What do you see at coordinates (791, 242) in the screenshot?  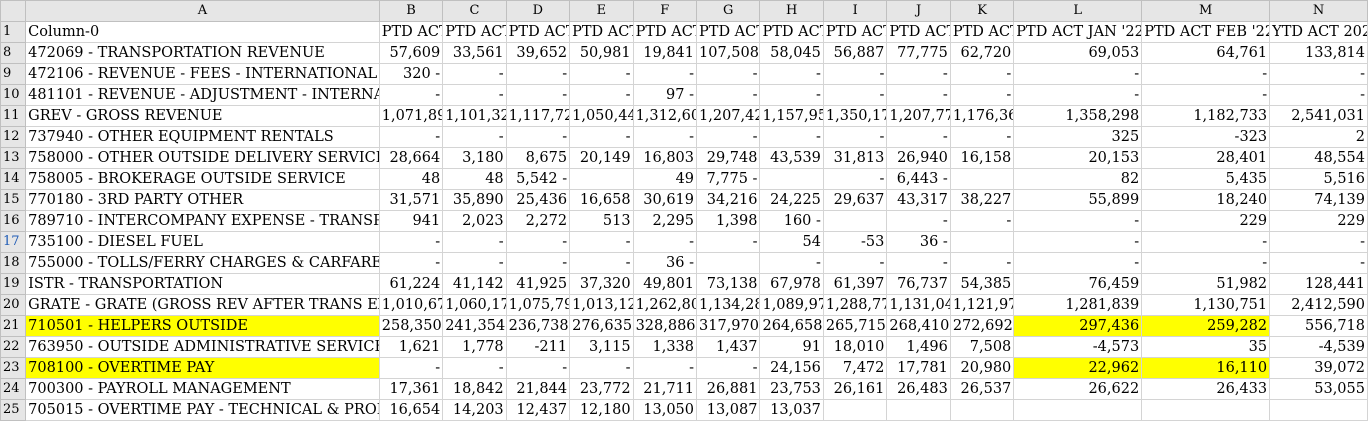 I see `value-cell: 54` at bounding box center [791, 242].